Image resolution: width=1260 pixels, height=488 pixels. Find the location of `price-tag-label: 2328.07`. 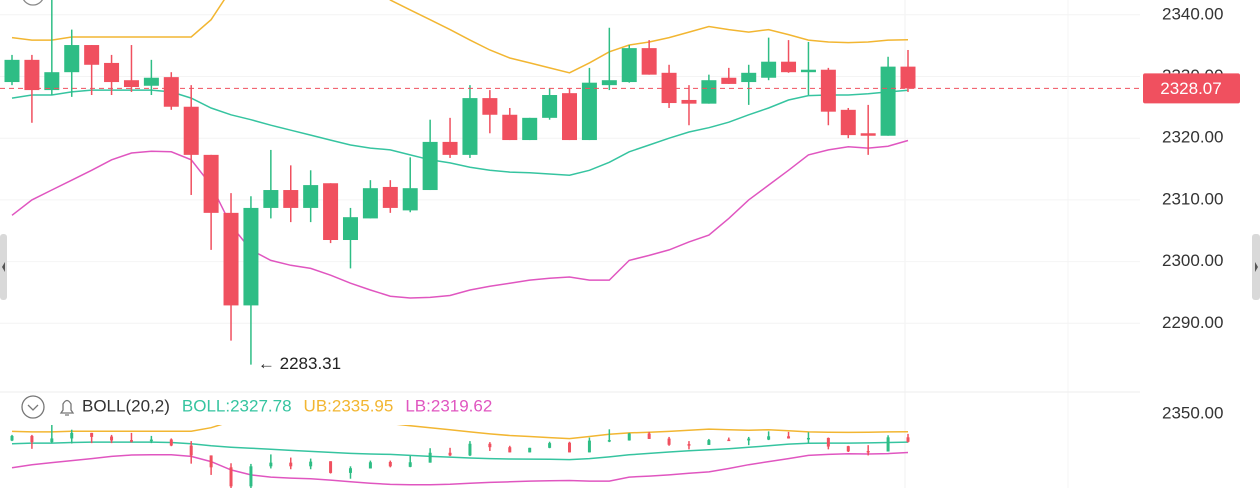

price-tag-label: 2328.07 is located at coordinates (1190, 88).